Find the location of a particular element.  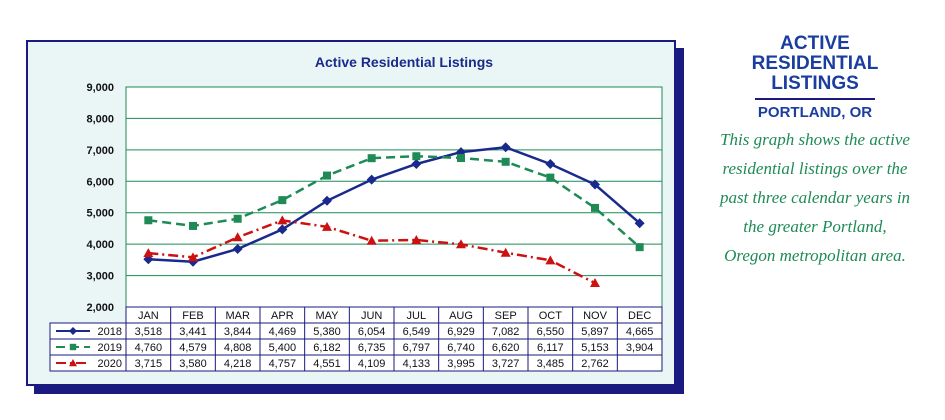

series-line-2018 is located at coordinates (394, 204).